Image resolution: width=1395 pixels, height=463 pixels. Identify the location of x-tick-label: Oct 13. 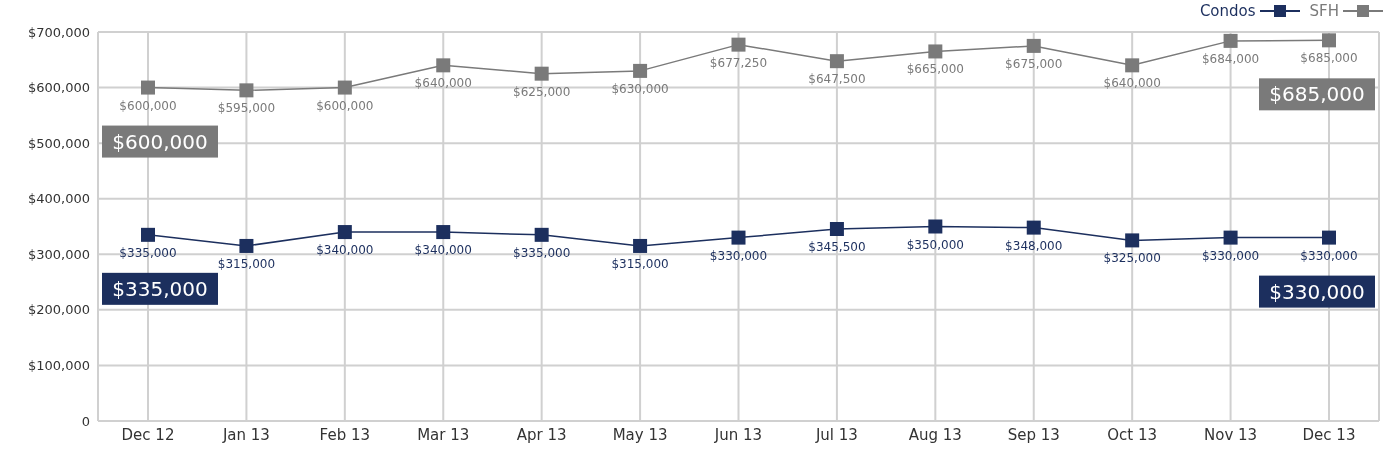
(1132, 434).